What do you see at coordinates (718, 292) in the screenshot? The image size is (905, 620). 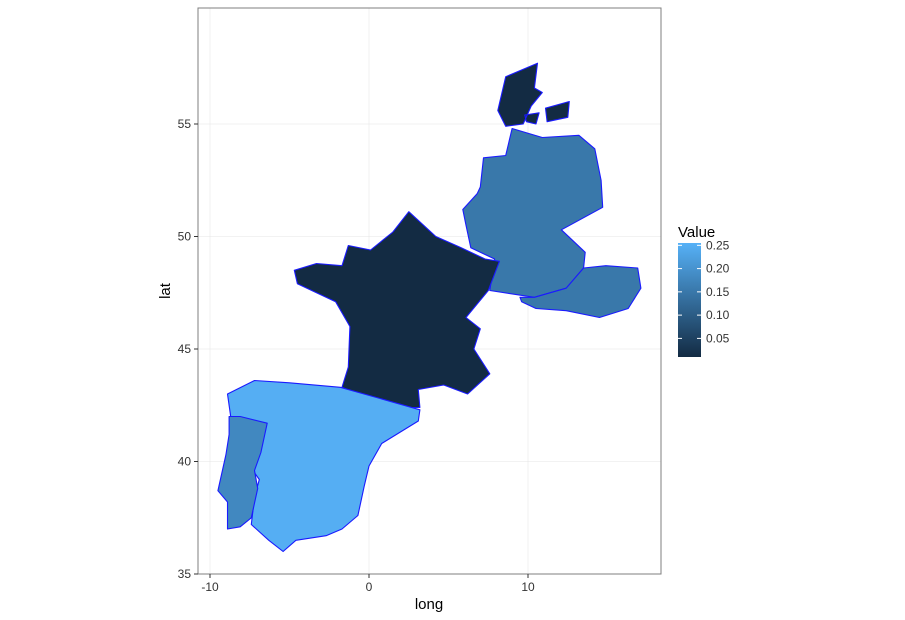 I see `legend-tick-label: 0.15` at bounding box center [718, 292].